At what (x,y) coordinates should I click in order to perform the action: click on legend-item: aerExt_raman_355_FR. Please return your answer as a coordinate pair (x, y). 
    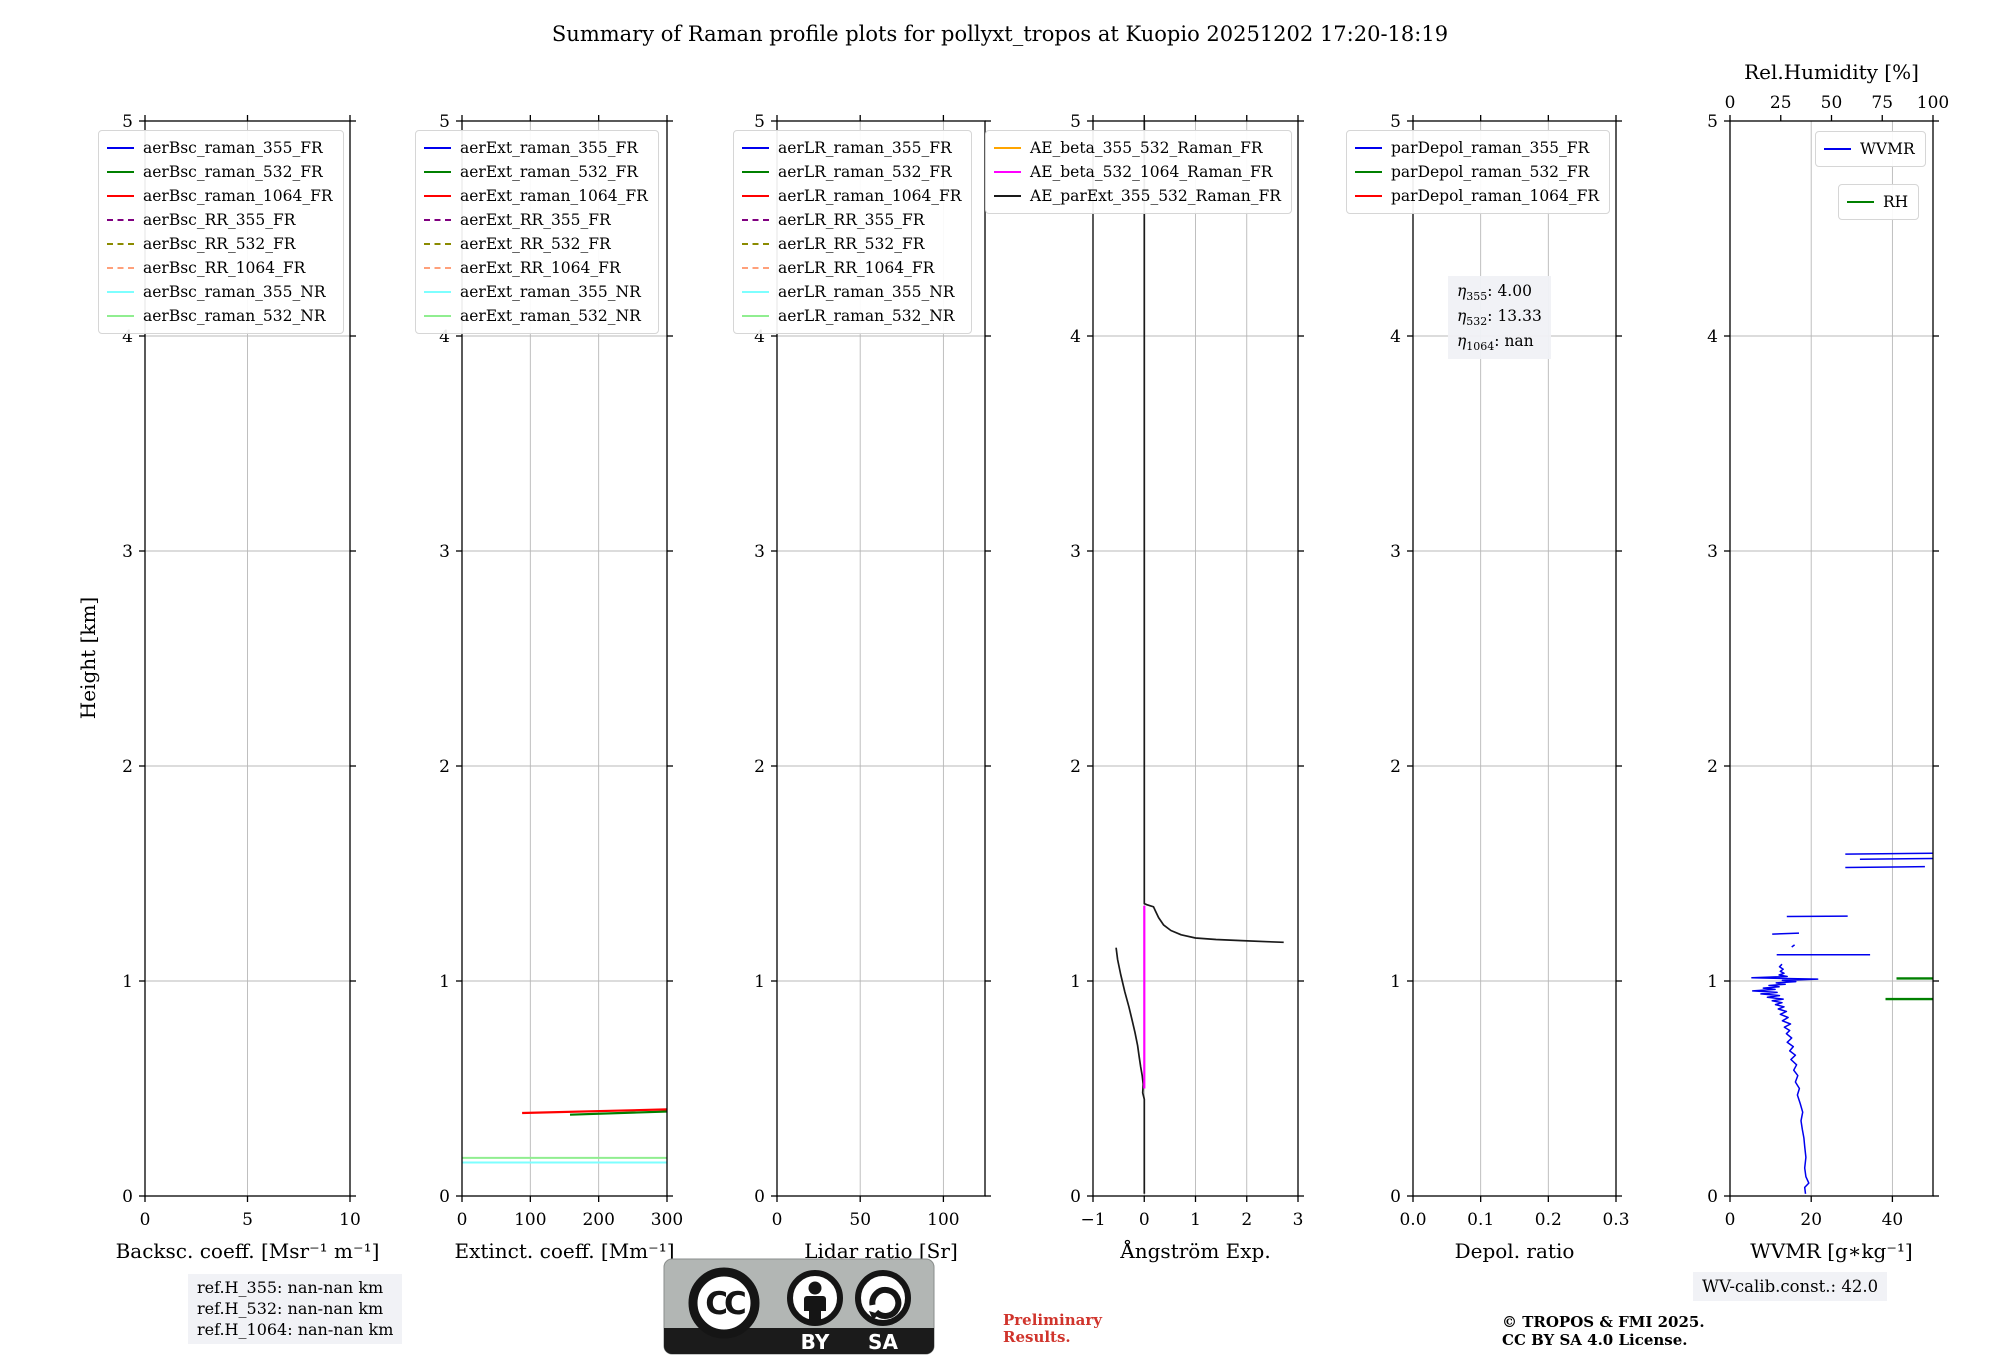
    Looking at the image, I should click on (536, 148).